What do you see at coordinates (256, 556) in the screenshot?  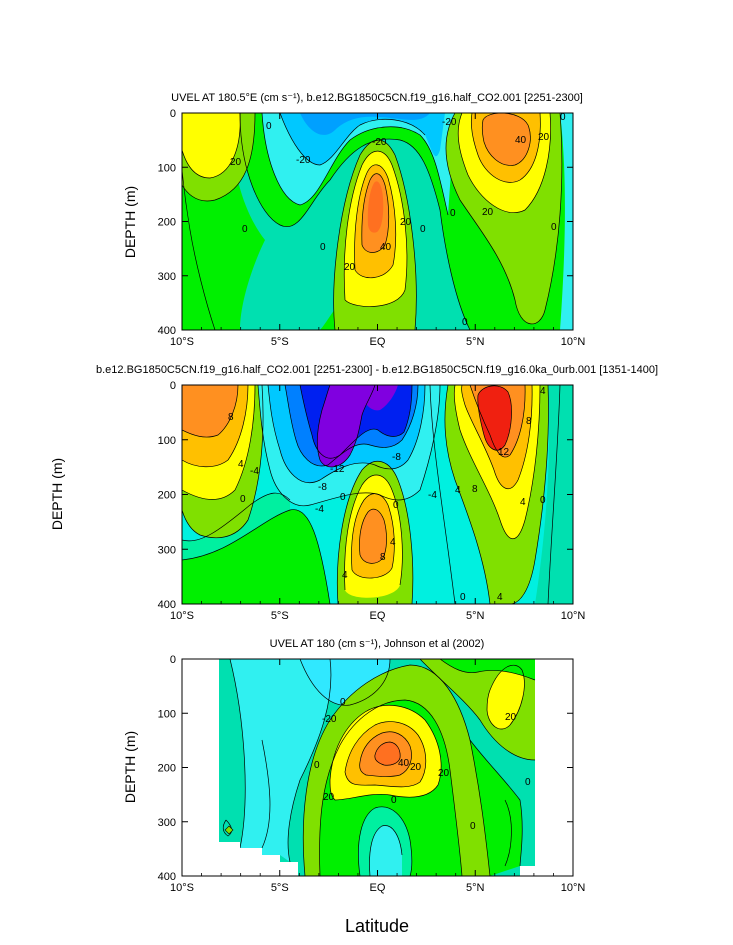 I see `p2-bottom-green` at bounding box center [256, 556].